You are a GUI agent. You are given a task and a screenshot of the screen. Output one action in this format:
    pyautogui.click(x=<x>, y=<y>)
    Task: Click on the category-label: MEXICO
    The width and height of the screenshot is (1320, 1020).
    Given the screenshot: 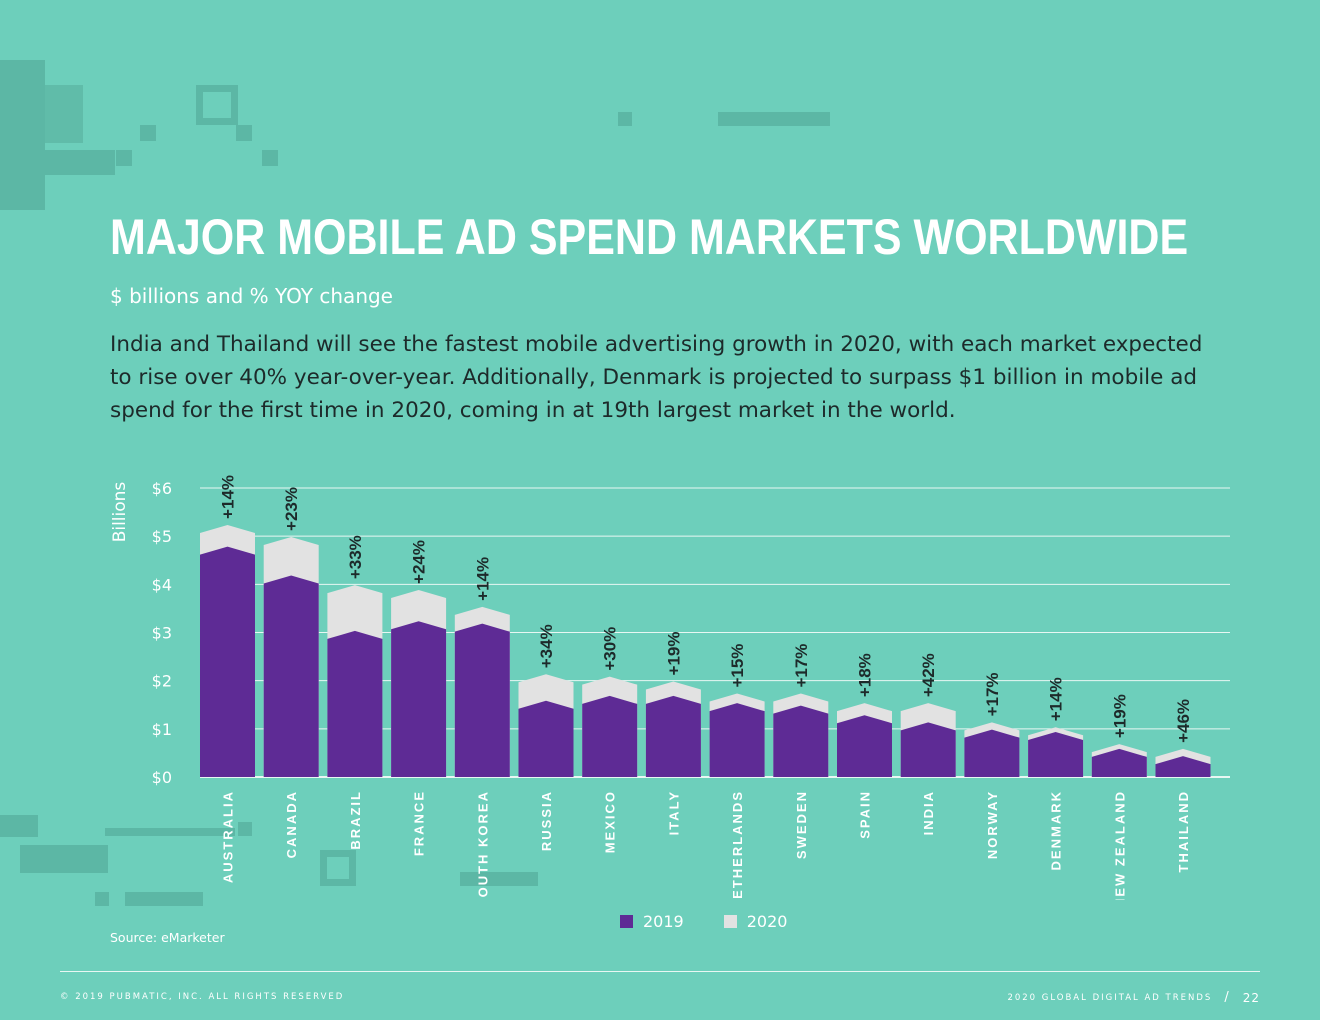 What is the action you would take?
    pyautogui.click(x=610, y=821)
    